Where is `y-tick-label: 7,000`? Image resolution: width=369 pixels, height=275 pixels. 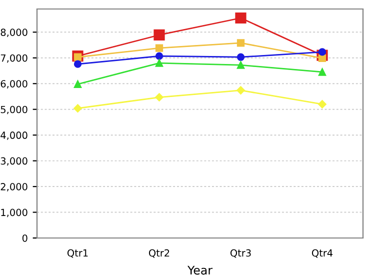
y-tick-label: 7,000 is located at coordinates (14, 58).